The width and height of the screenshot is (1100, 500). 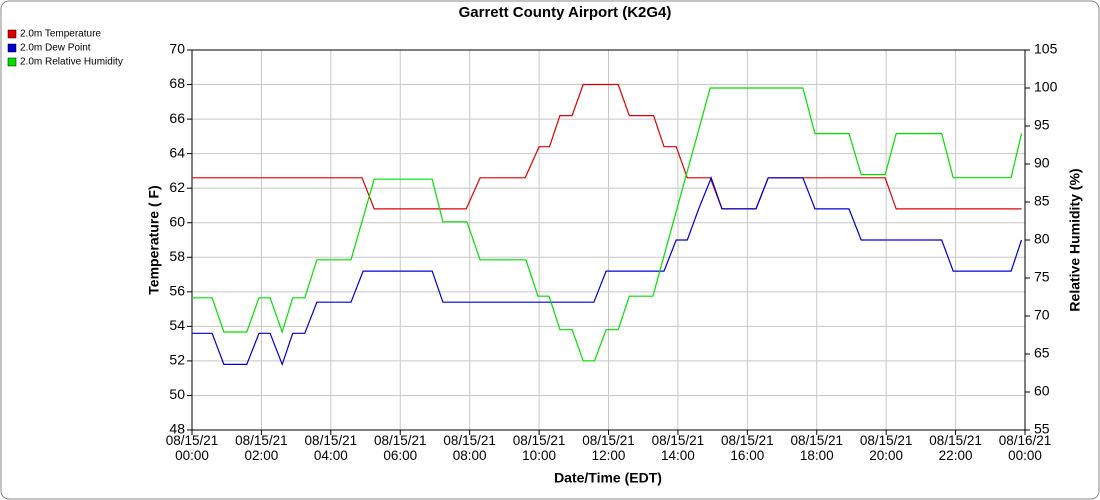 I want to click on y-tick-label: 70, so click(x=177, y=49).